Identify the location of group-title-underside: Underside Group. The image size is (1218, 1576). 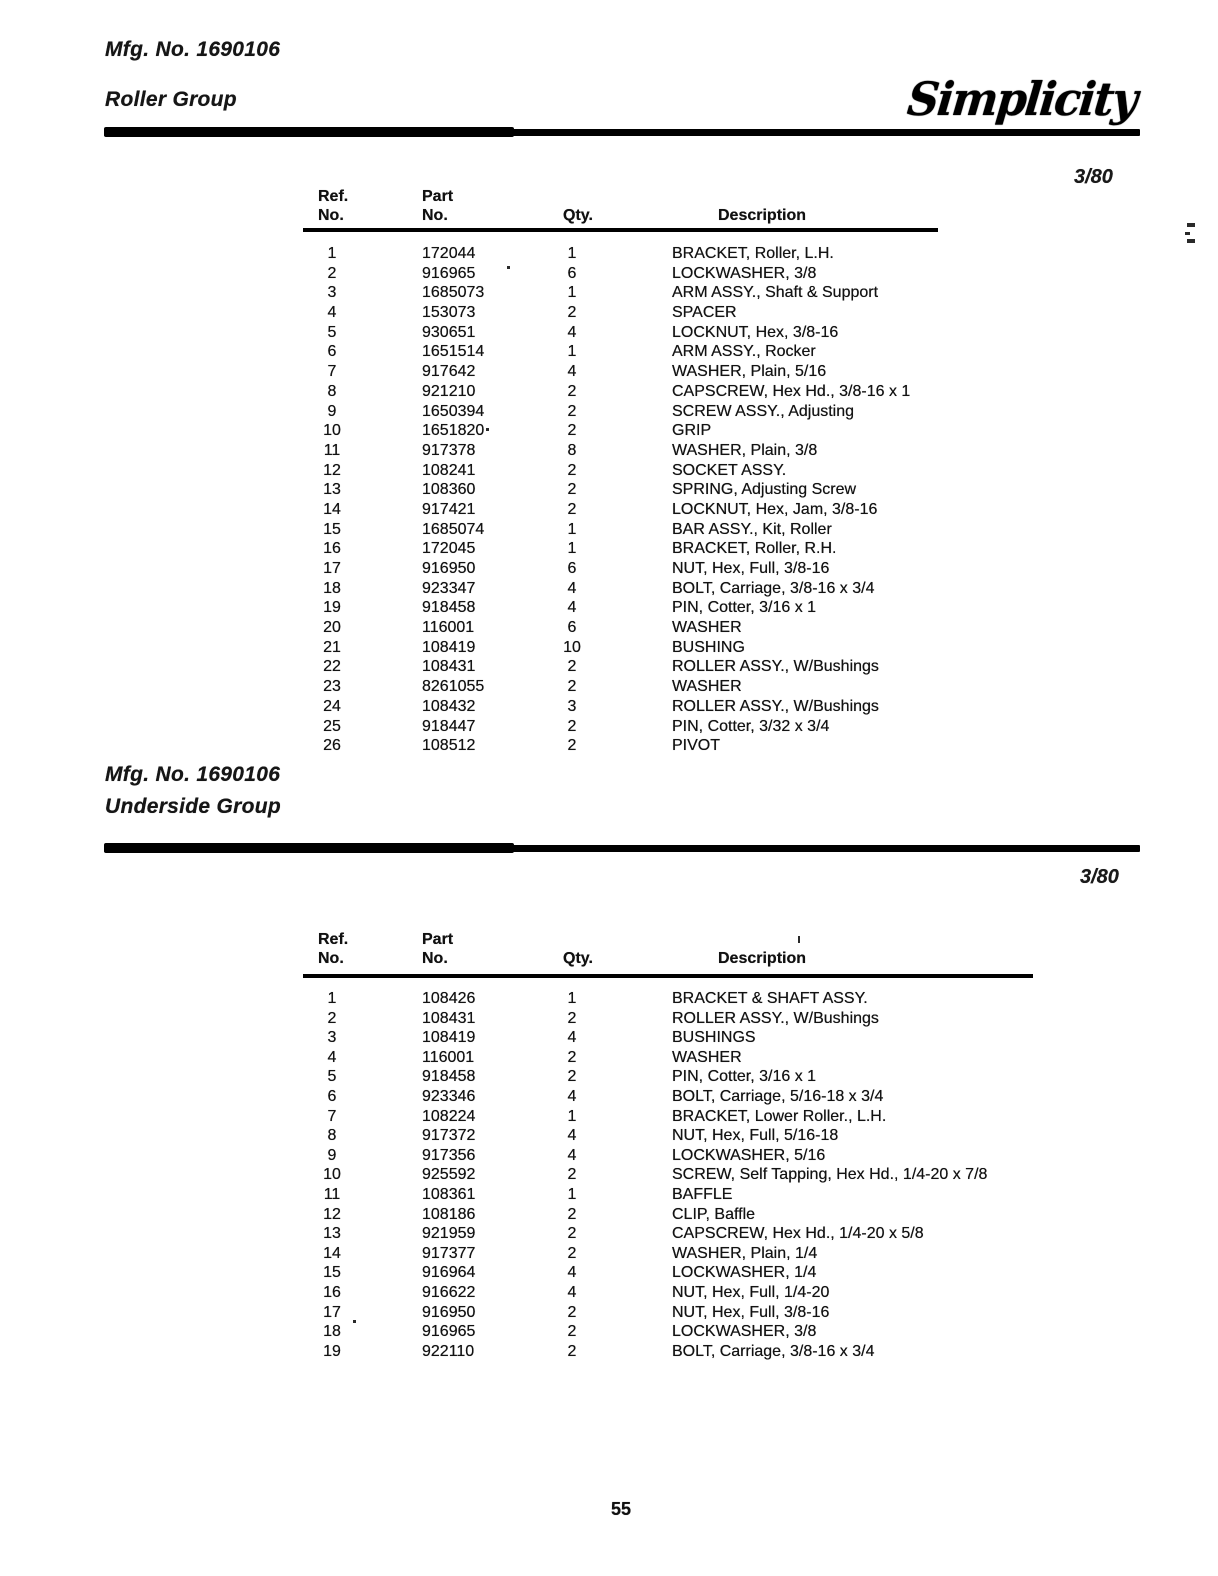
(193, 806).